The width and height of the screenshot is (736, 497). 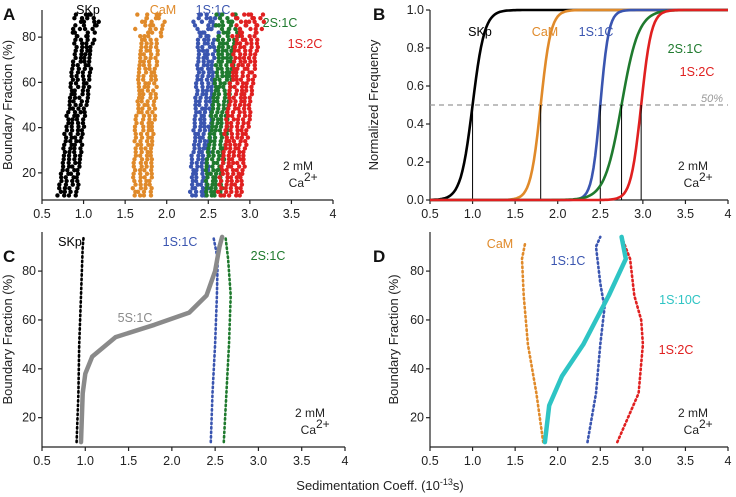 What do you see at coordinates (253, 339) in the screenshot?
I see `series-2s-1c: 2S:1C` at bounding box center [253, 339].